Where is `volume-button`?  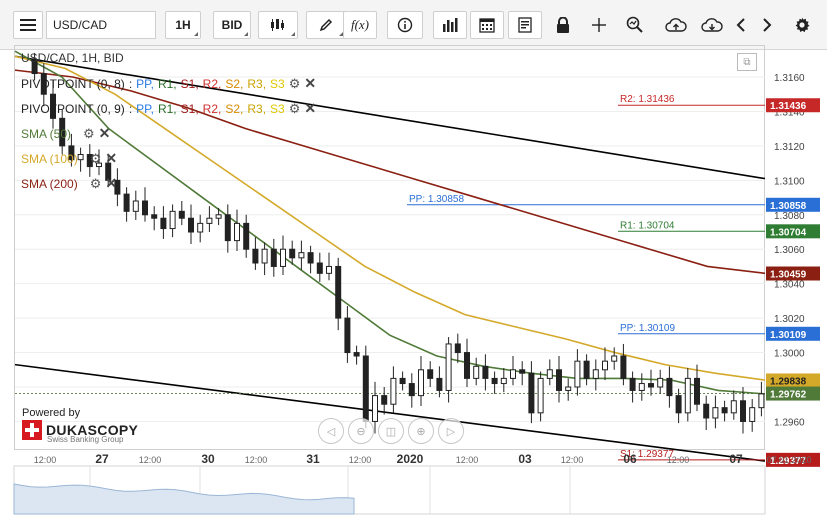 volume-button is located at coordinates (450, 25).